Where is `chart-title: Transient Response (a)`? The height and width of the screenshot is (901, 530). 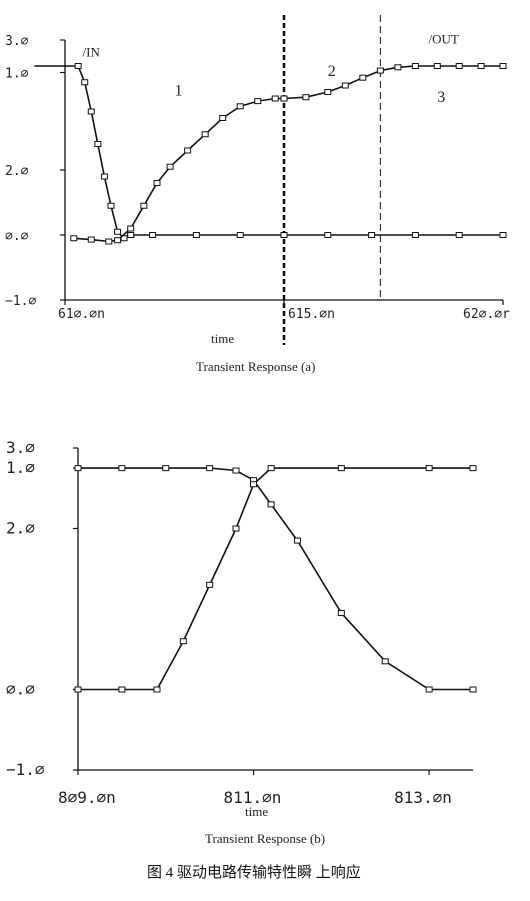 chart-title: Transient Response (a) is located at coordinates (255, 366).